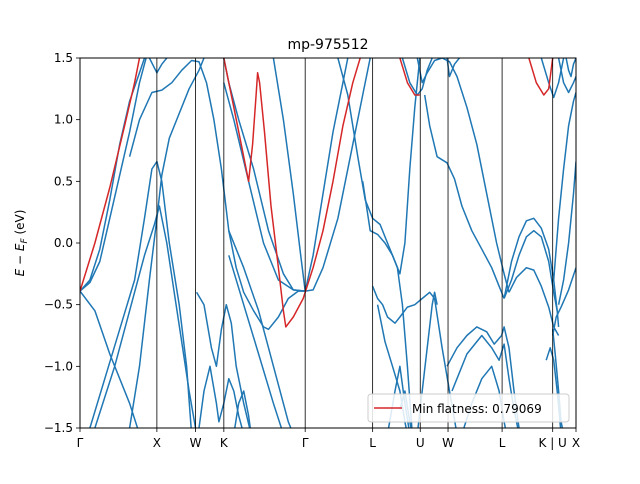 The image size is (640, 484). Describe the element at coordinates (58, 366) in the screenshot. I see `y-tick-label-1: −1.0` at that location.